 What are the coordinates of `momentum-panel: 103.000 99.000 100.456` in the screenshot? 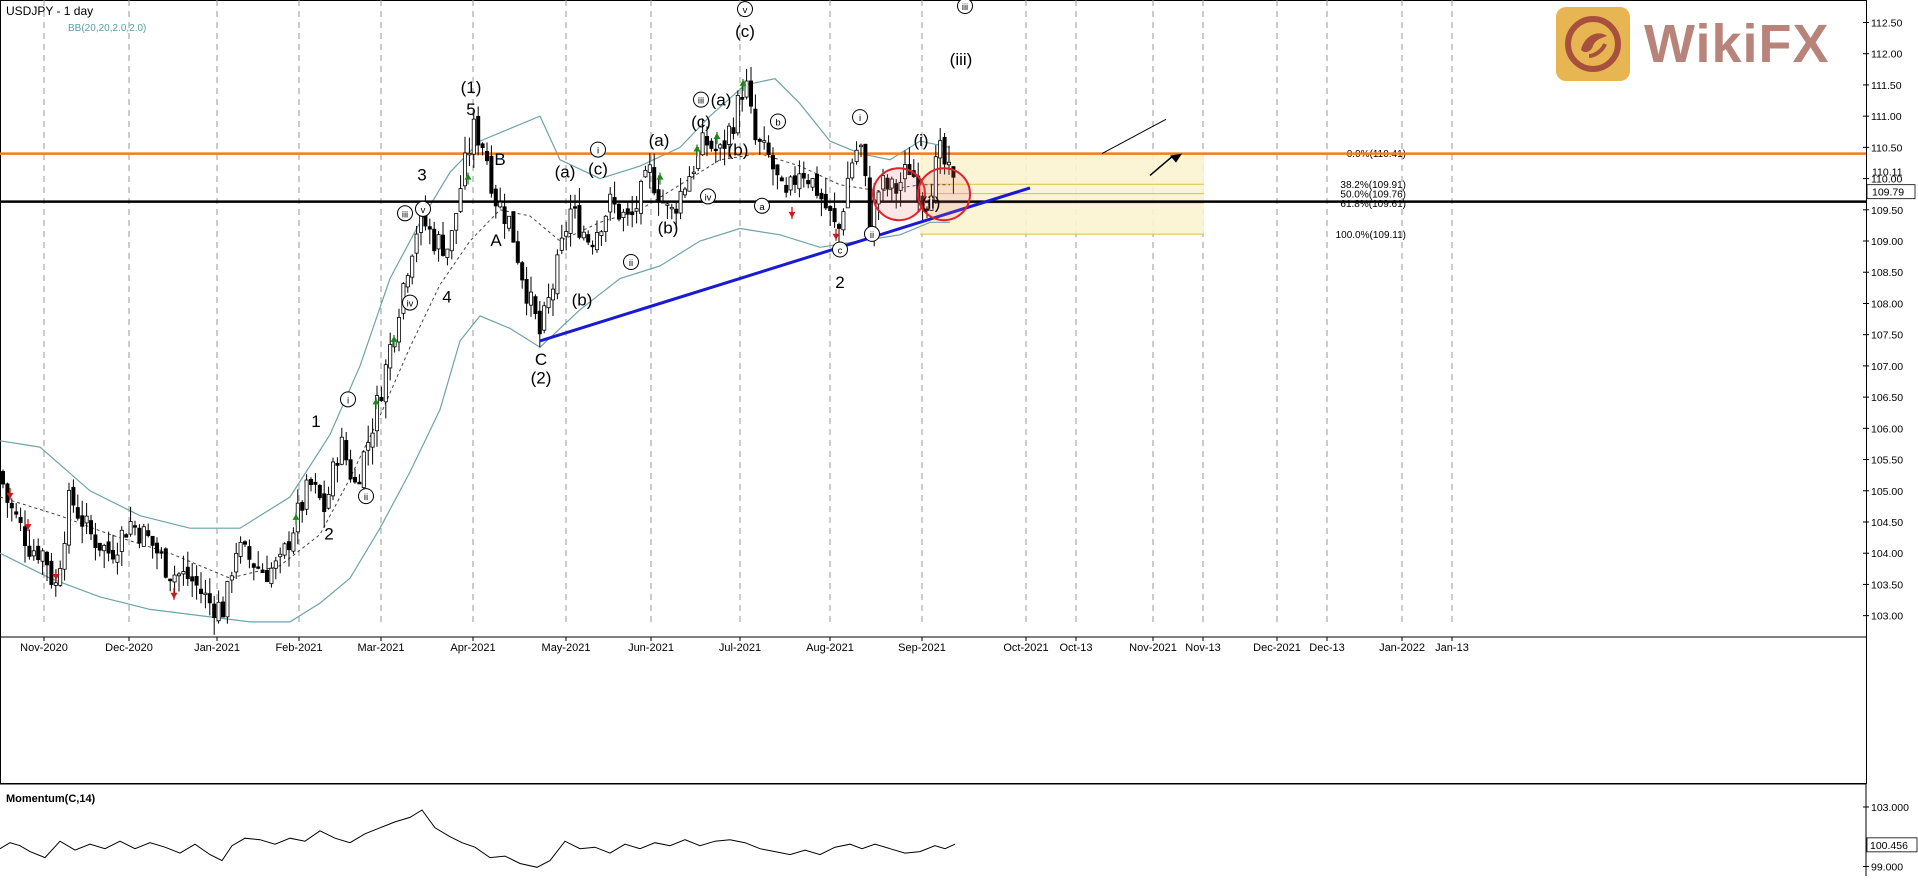 It's located at (959, 829).